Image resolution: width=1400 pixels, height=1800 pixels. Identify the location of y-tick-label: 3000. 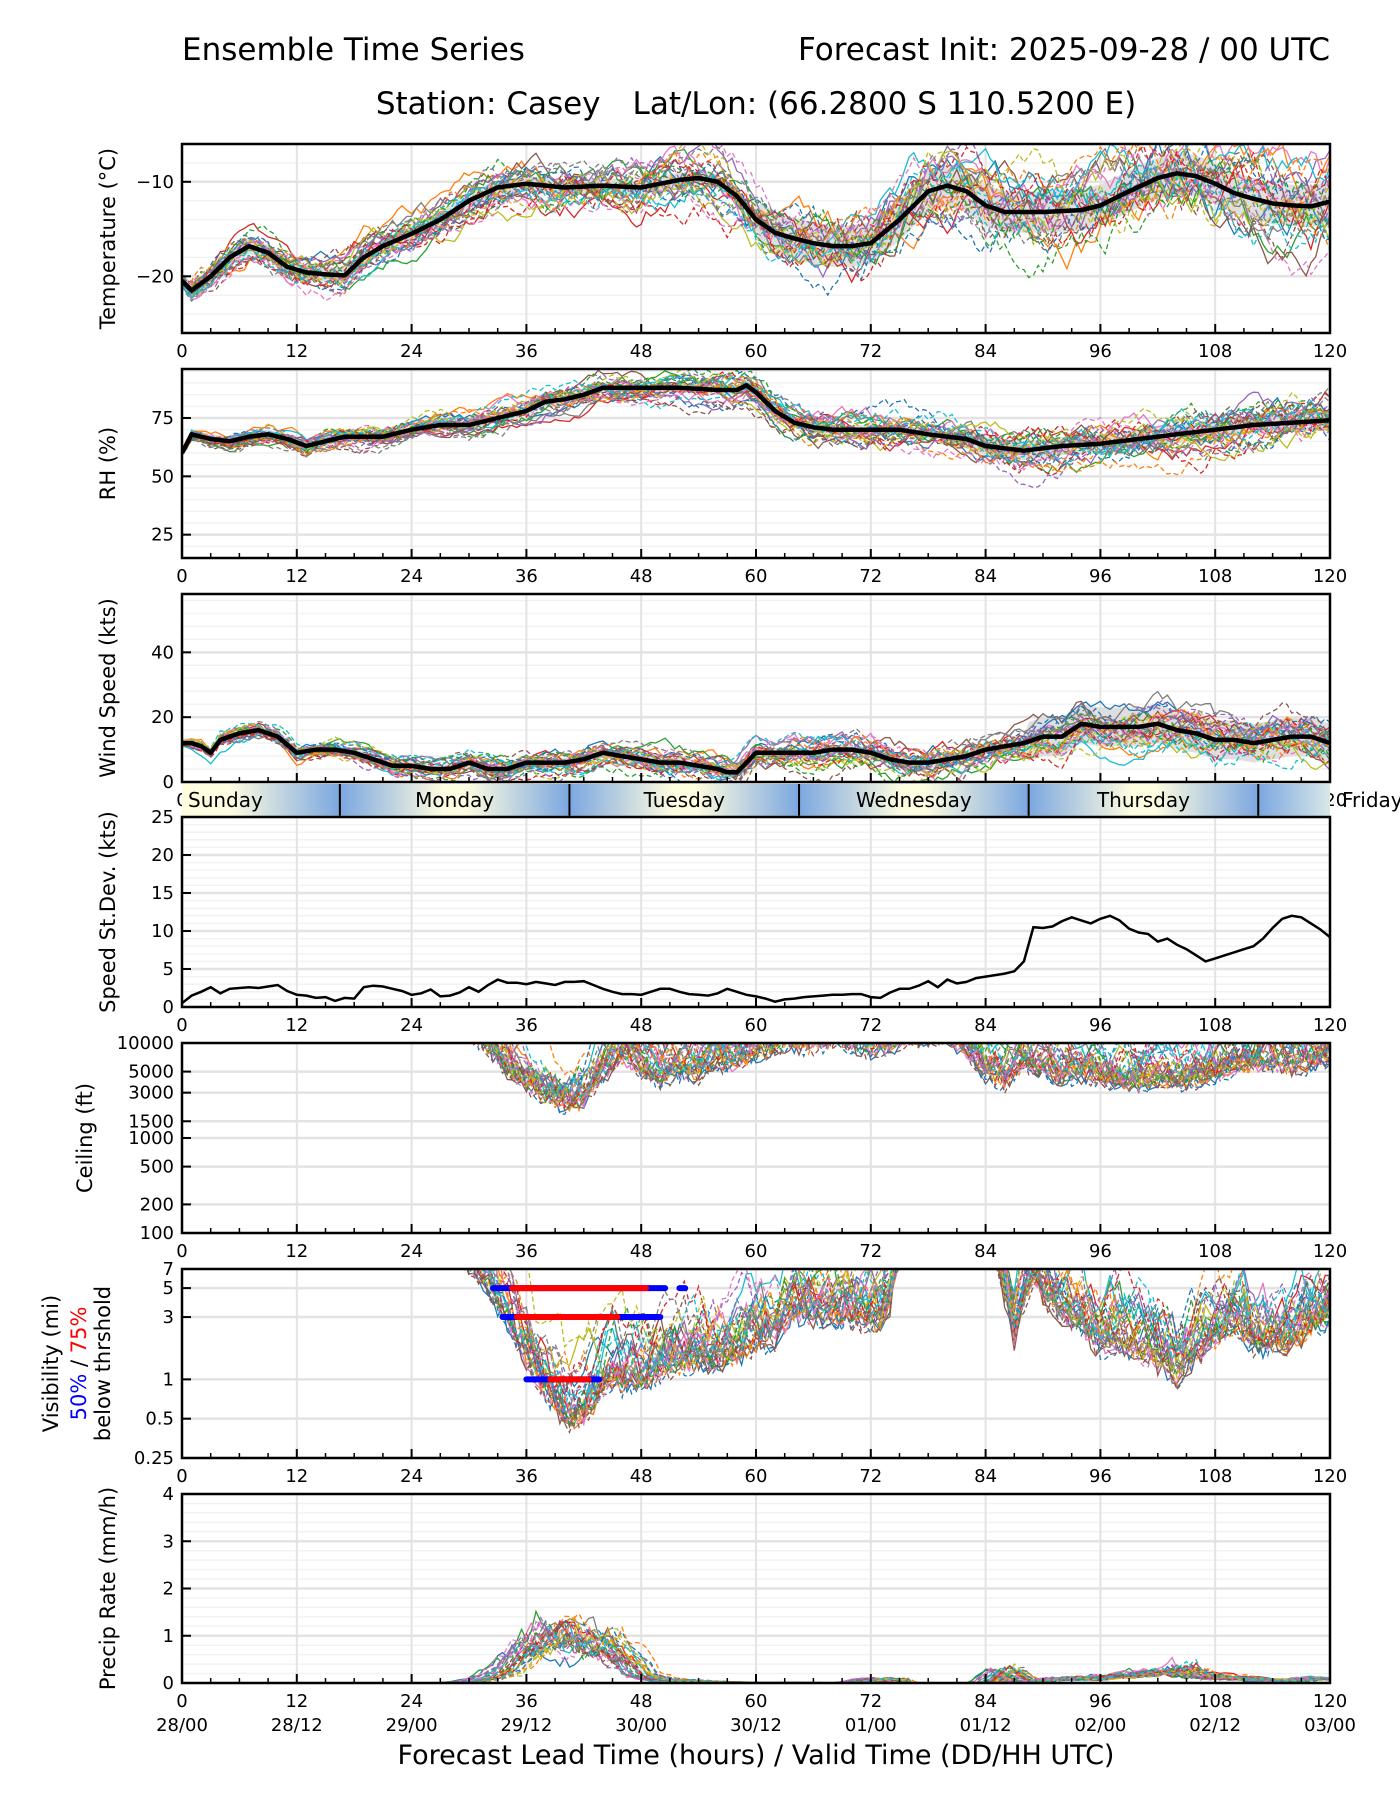
(151, 1093).